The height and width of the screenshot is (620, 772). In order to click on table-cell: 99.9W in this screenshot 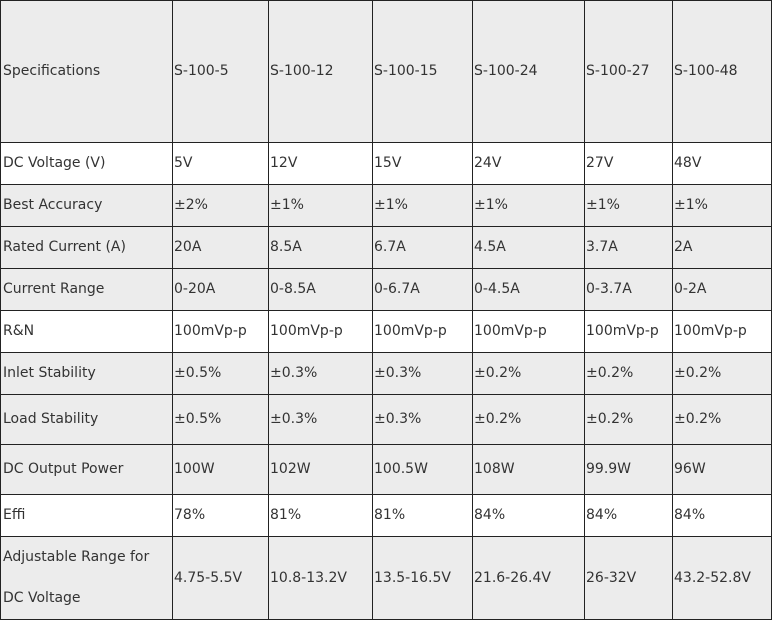, I will do `click(628, 469)`.